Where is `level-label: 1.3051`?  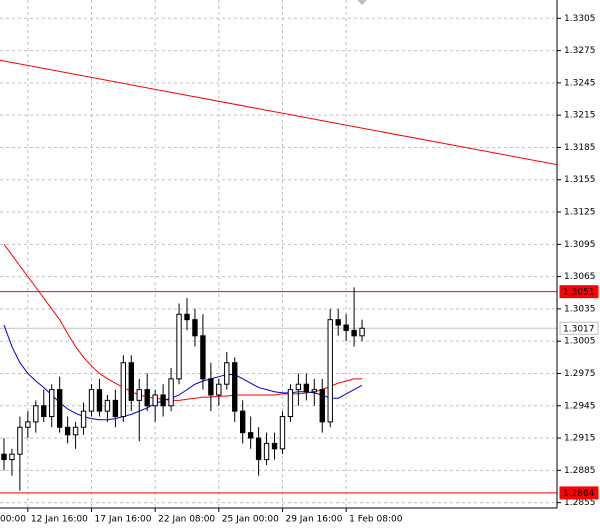 level-label: 1.3051 is located at coordinates (579, 293).